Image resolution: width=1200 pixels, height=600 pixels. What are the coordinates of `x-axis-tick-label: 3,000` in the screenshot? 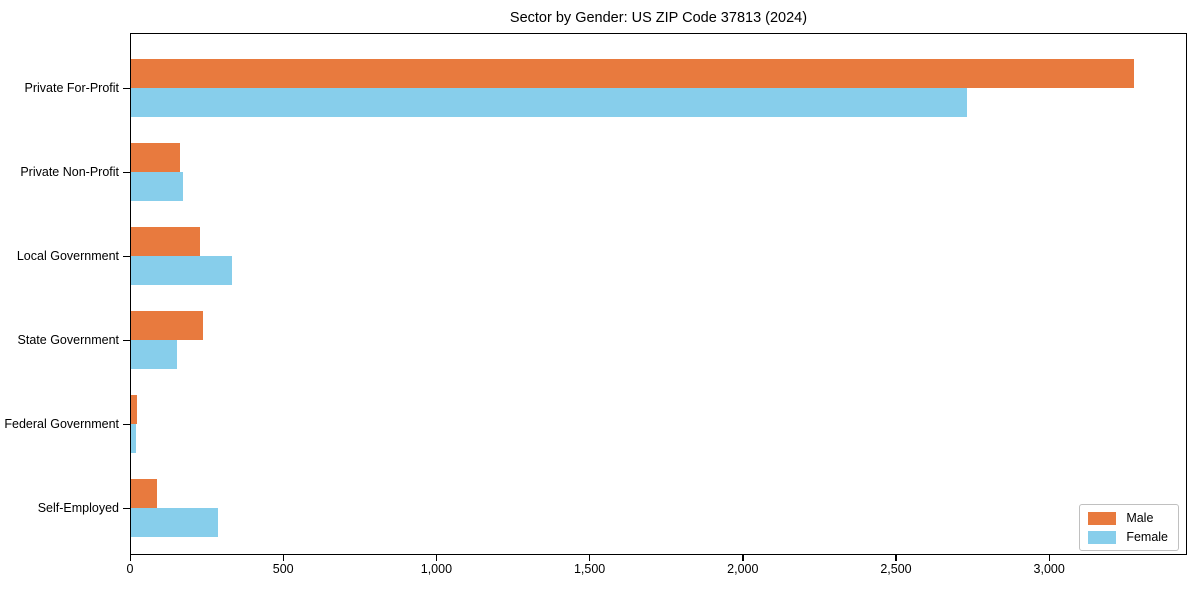 It's located at (1049, 569).